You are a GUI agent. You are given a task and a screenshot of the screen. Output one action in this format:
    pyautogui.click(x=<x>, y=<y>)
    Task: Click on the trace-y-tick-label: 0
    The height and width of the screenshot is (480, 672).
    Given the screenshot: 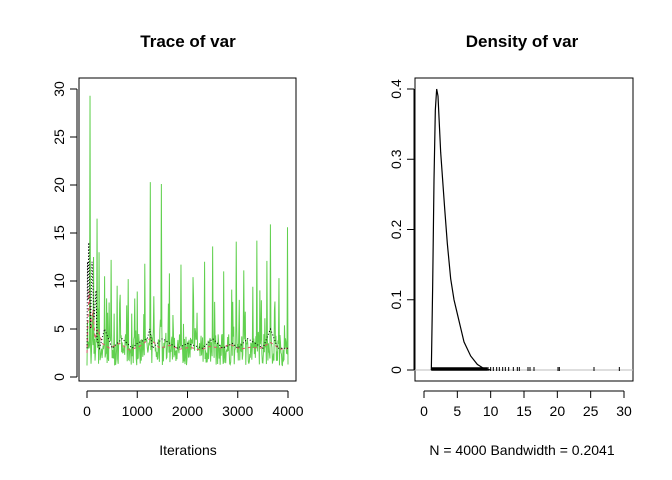 What is the action you would take?
    pyautogui.click(x=59, y=377)
    